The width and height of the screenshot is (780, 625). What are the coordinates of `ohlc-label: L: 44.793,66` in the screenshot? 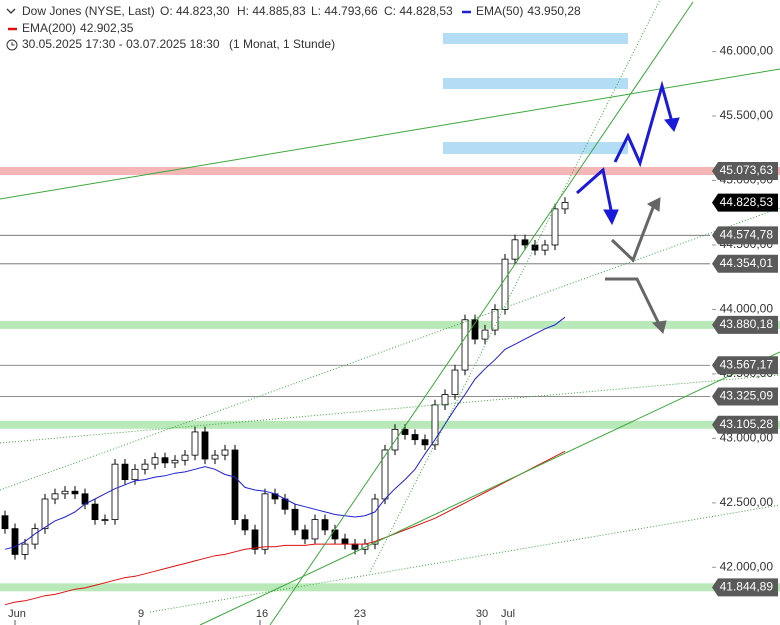 It's located at (344, 11).